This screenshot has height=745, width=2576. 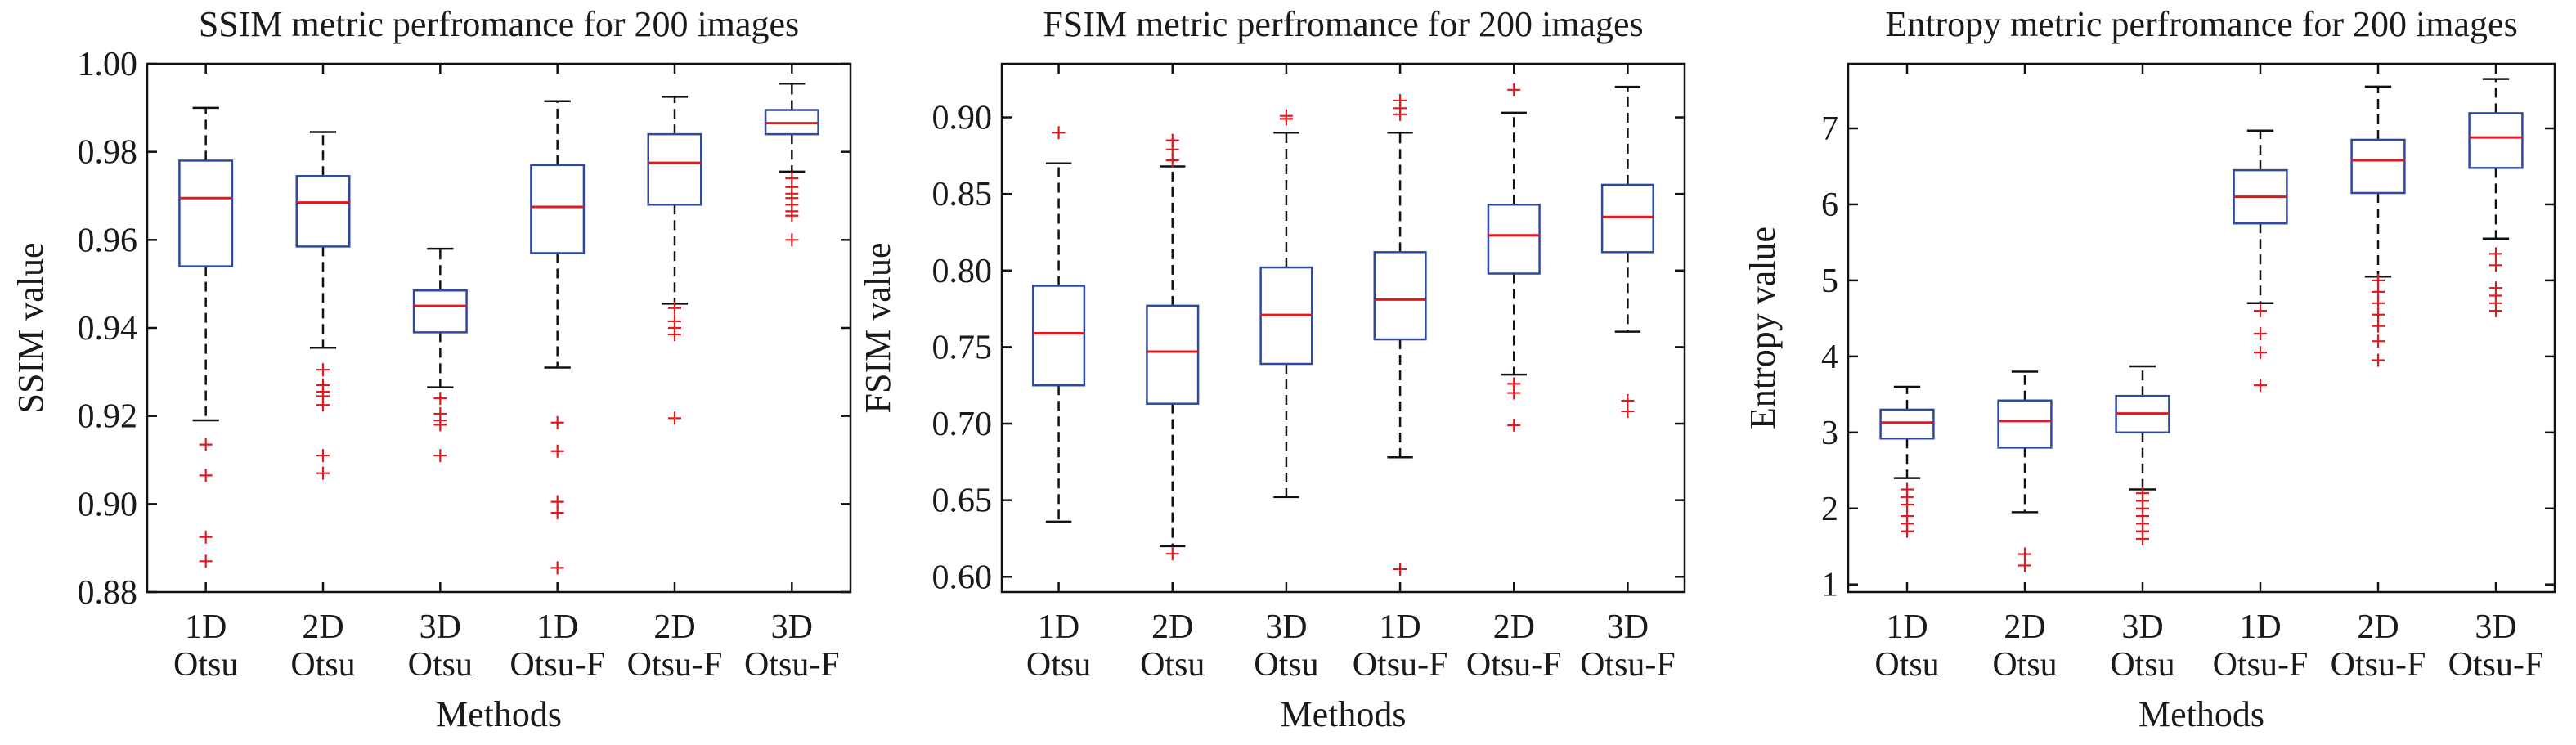 What do you see at coordinates (1829, 585) in the screenshot?
I see `y-tick-label: 1` at bounding box center [1829, 585].